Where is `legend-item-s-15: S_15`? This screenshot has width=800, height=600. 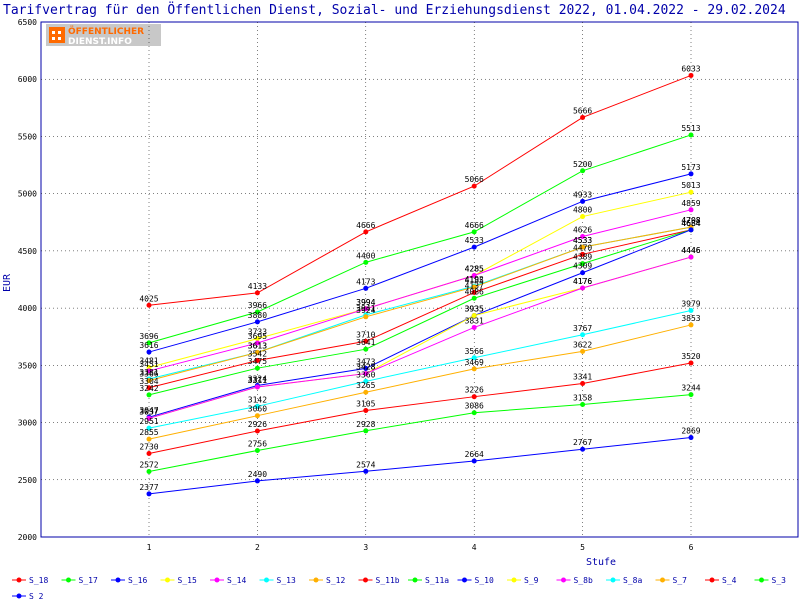
legend-item-s-15: S_15 is located at coordinates (178, 580).